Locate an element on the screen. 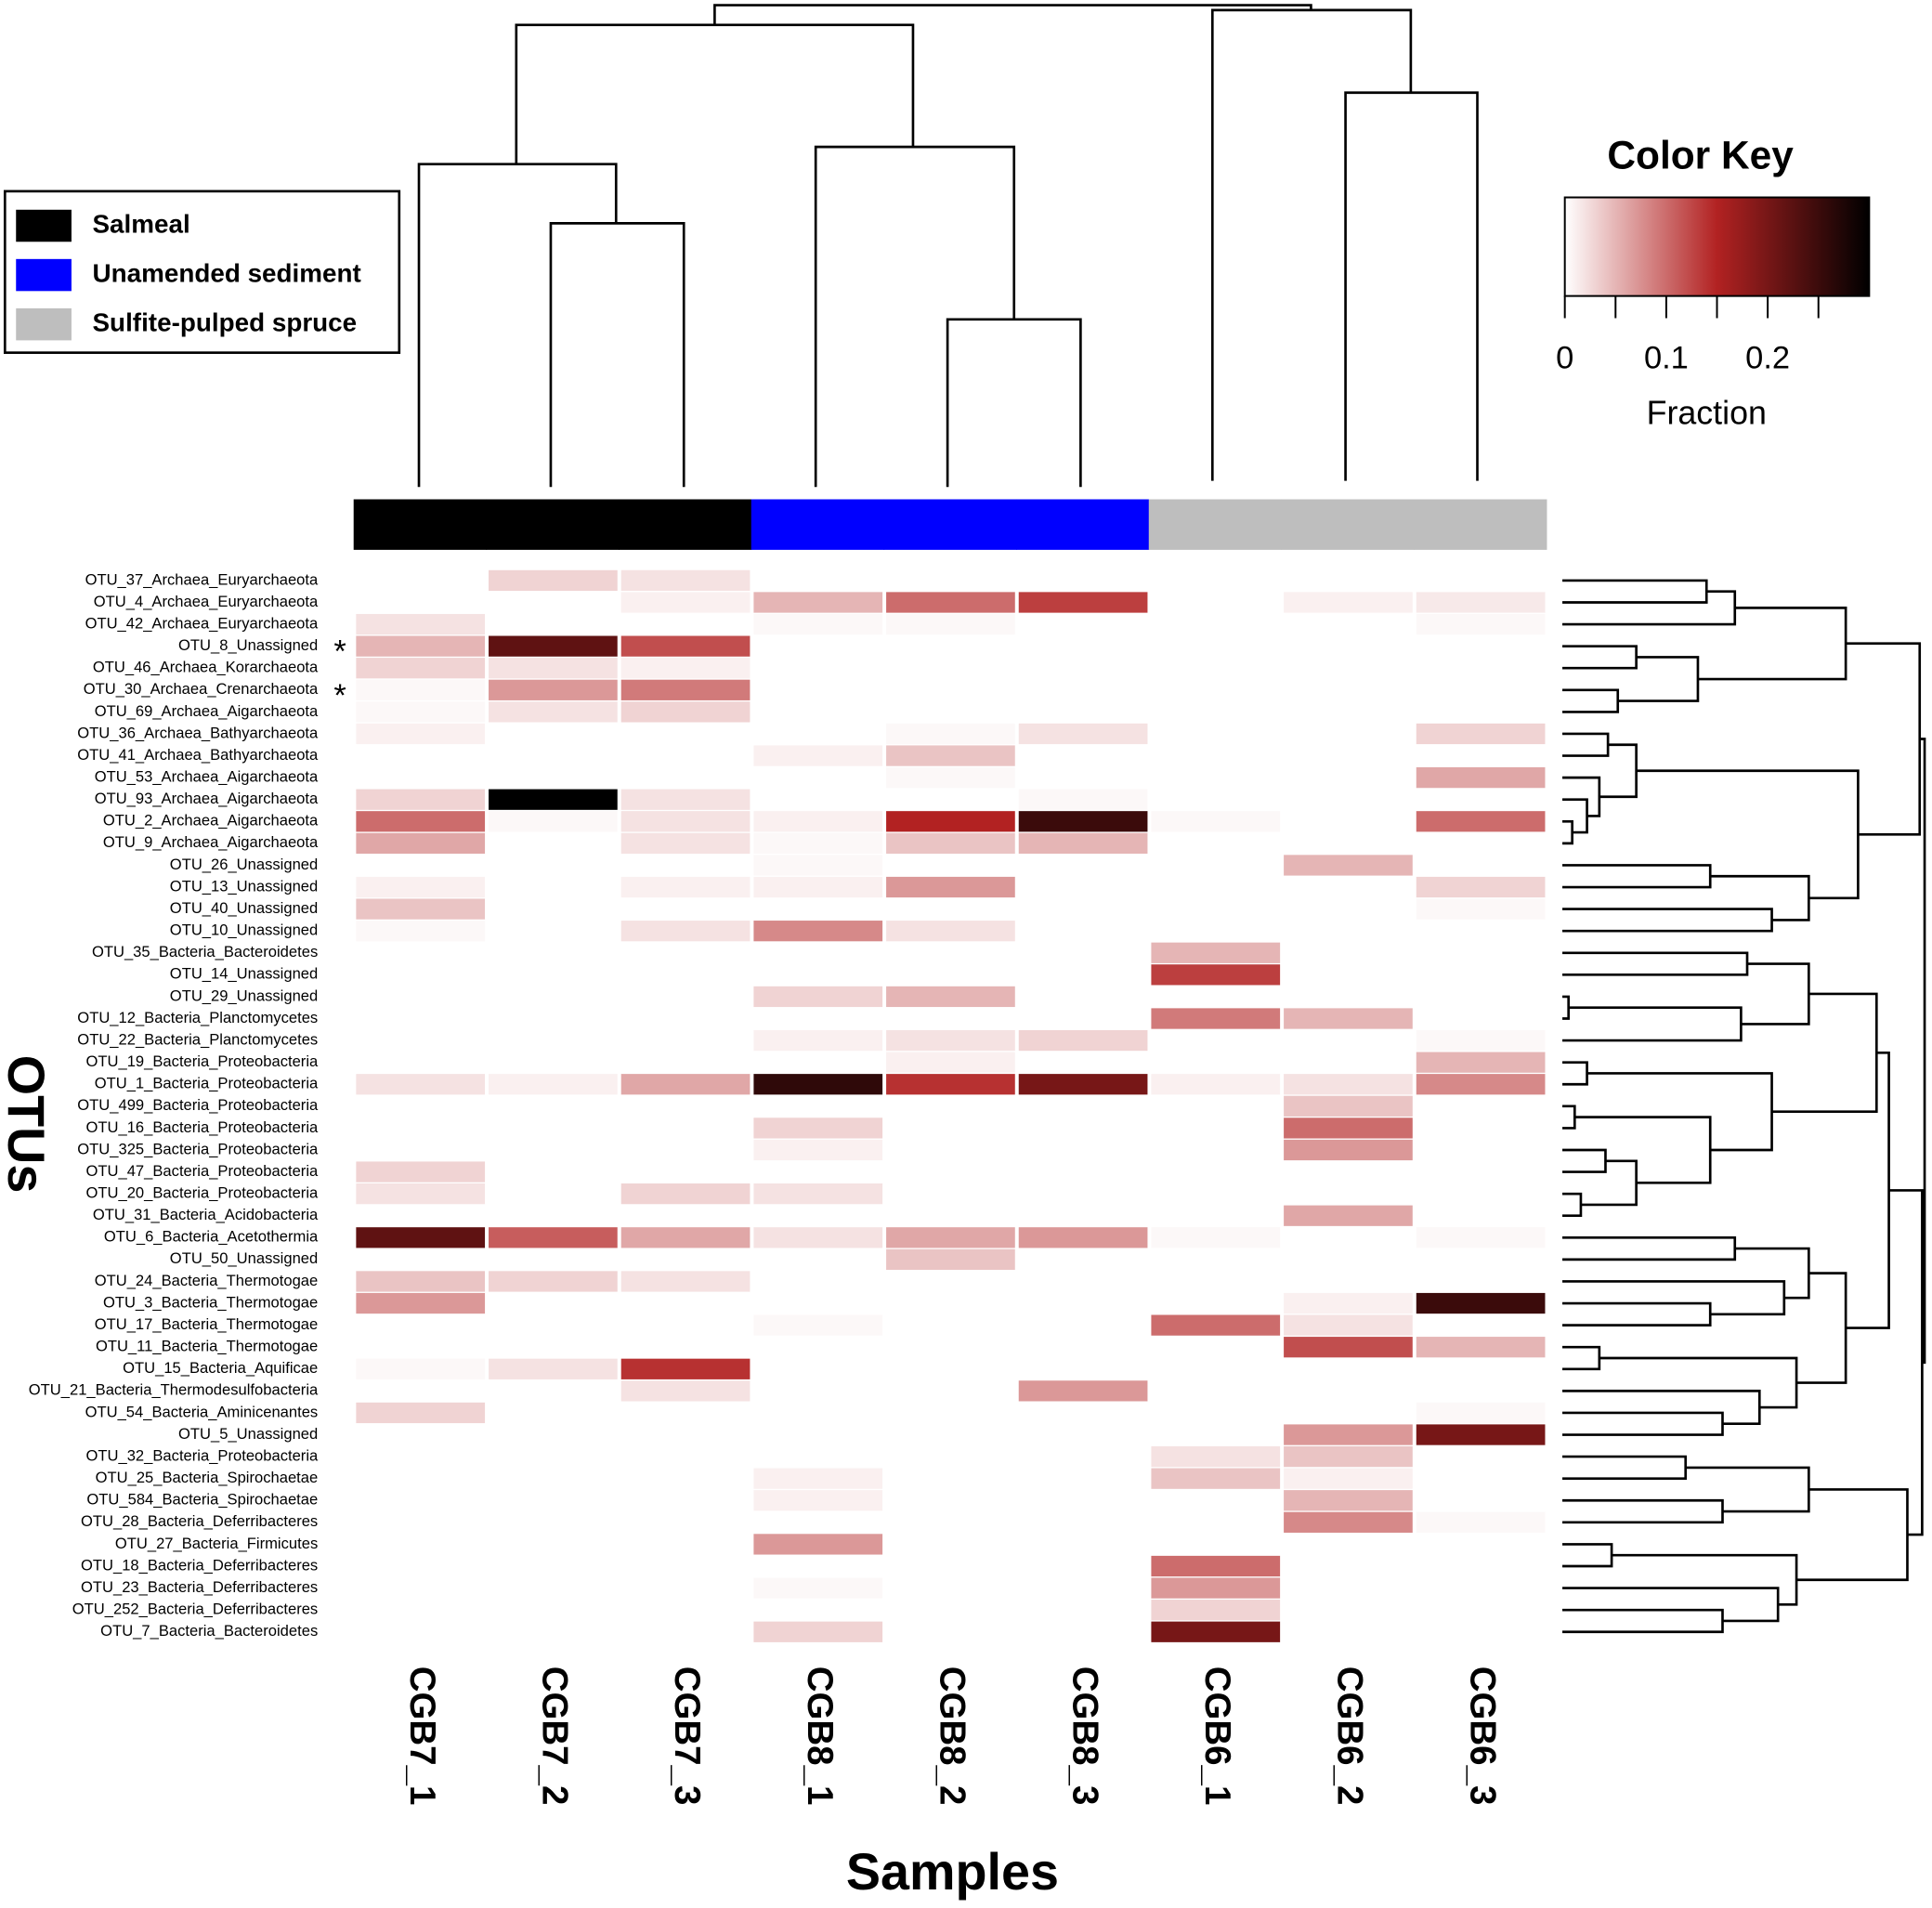 This screenshot has width=1932, height=1908. y-tick-label: OTU_252_Bacteria_Deferribacteres is located at coordinates (195, 1609).